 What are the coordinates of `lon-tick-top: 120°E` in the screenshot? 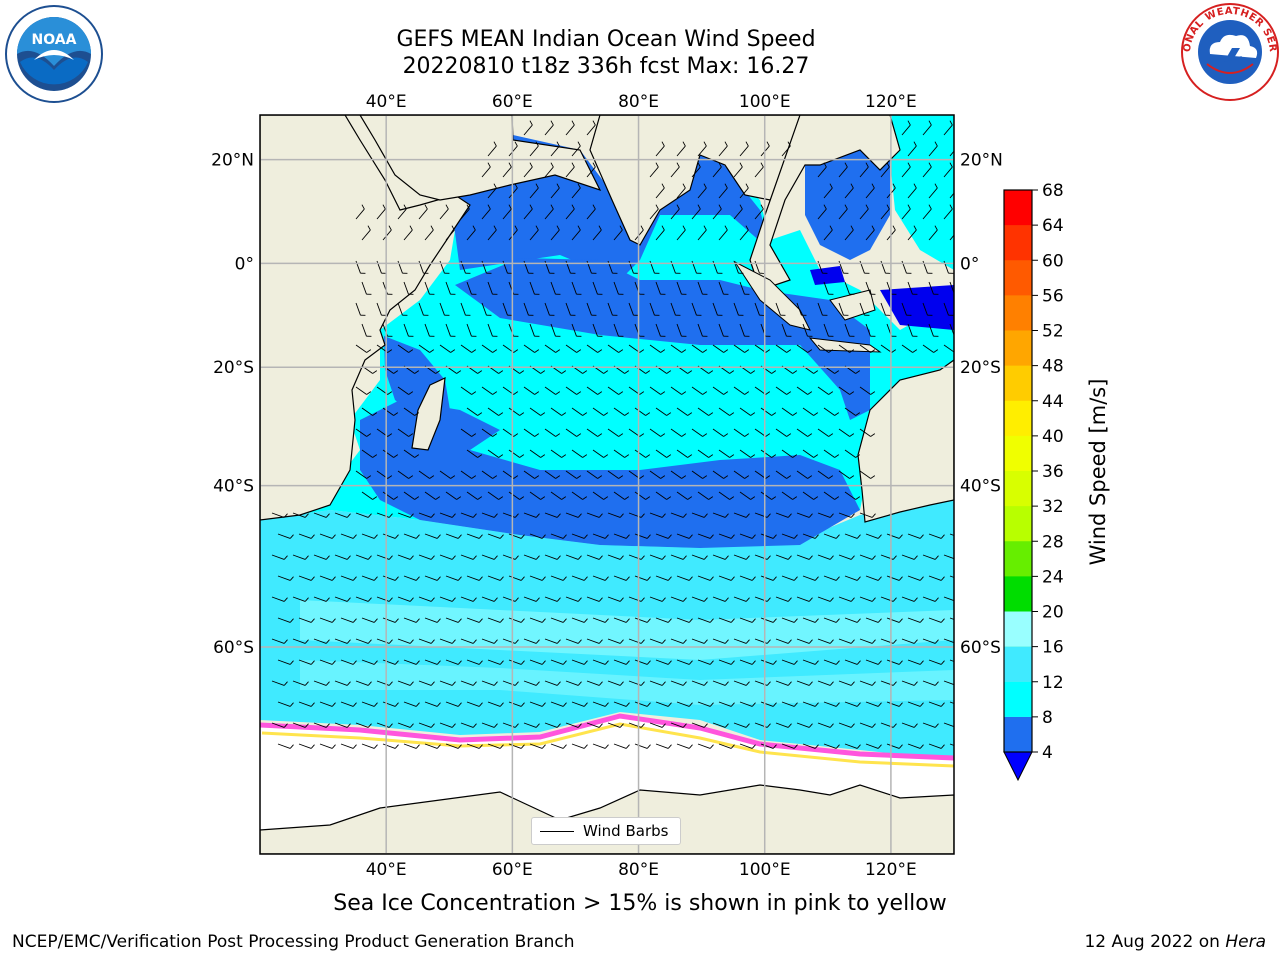 It's located at (891, 102).